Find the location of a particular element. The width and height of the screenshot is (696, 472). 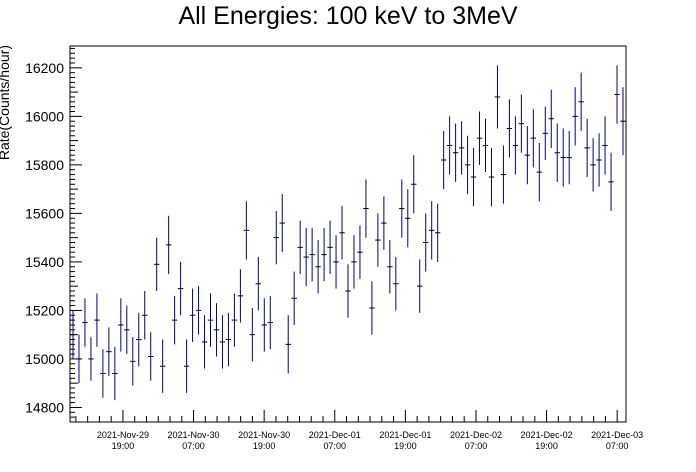

y-tick-label: 15800 is located at coordinates (44, 165).